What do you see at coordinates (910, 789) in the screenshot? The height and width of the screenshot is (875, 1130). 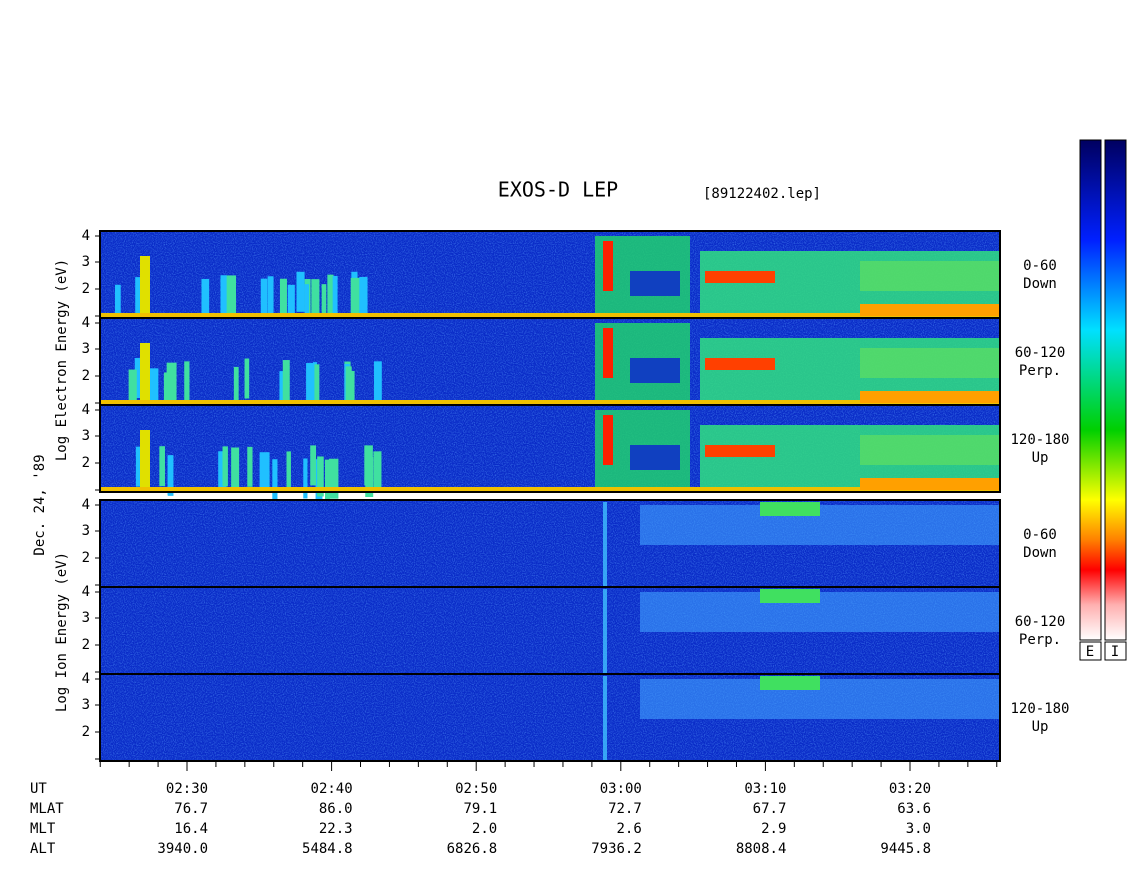 I see `row-value: 03:20` at bounding box center [910, 789].